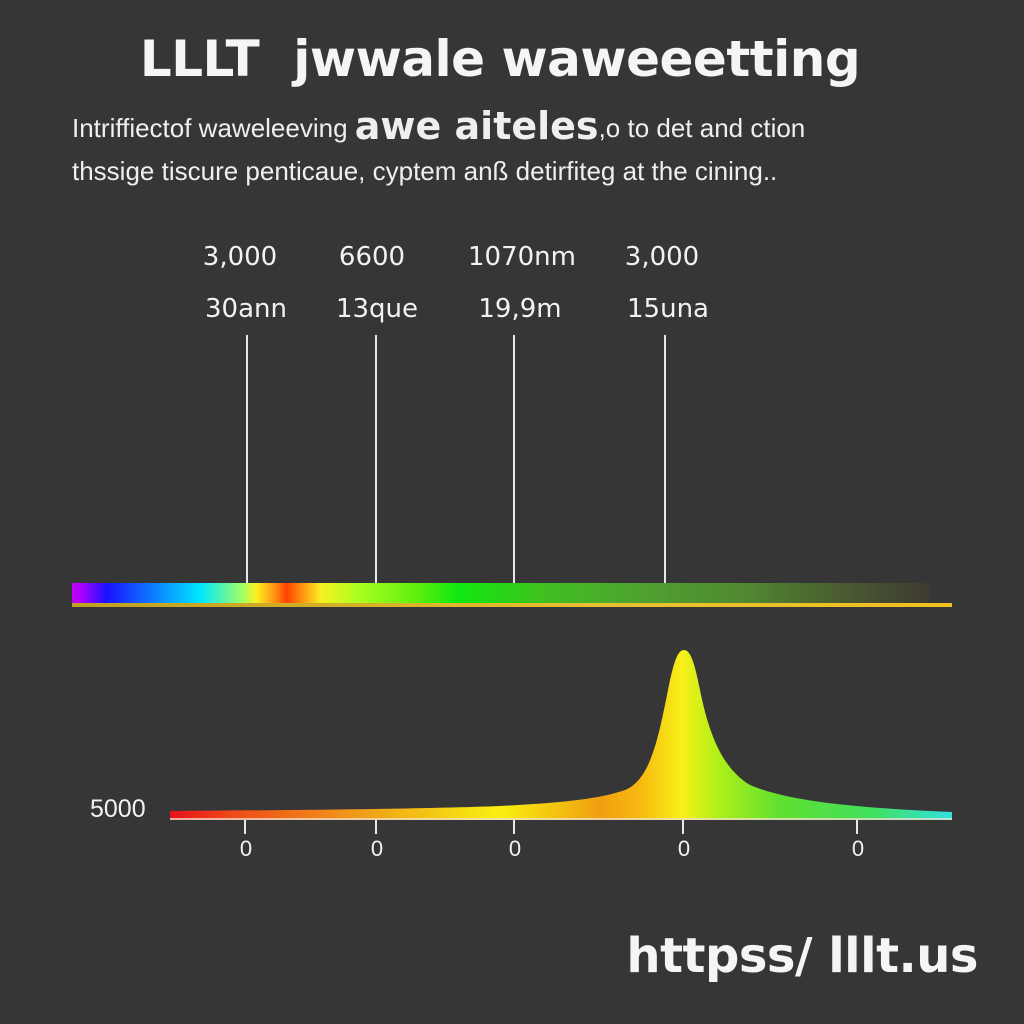  I want to click on page-title: LLLT jwwale waweeetting, so click(500, 59).